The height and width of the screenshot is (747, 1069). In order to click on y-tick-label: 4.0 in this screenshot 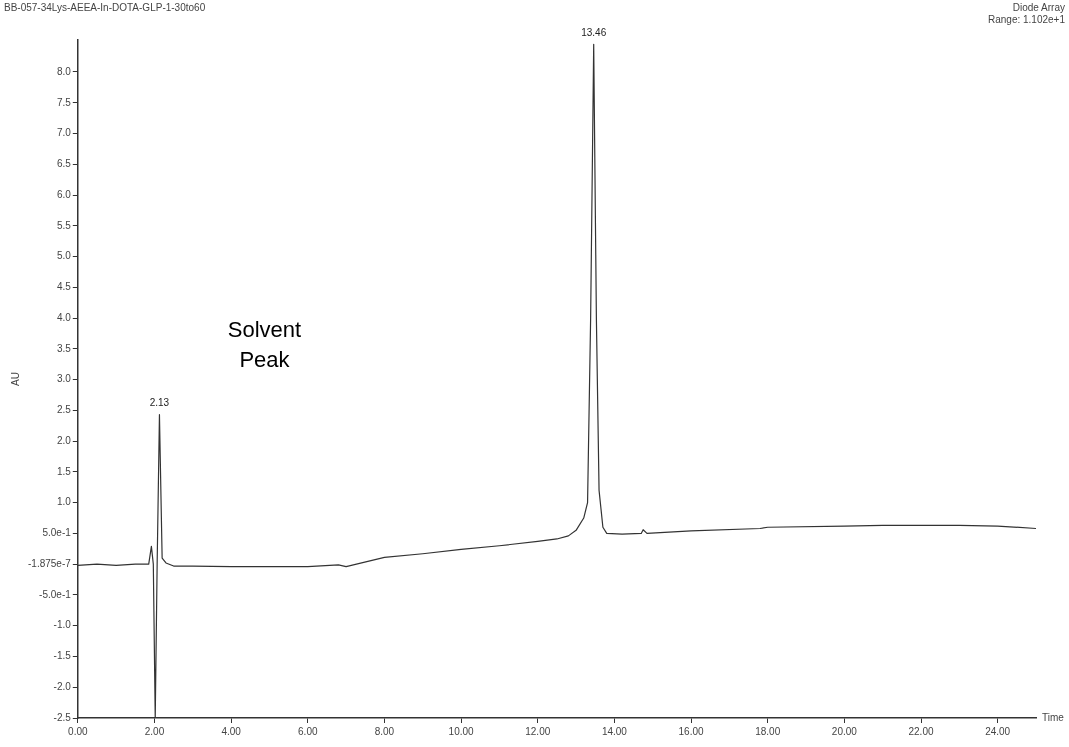, I will do `click(64, 317)`.